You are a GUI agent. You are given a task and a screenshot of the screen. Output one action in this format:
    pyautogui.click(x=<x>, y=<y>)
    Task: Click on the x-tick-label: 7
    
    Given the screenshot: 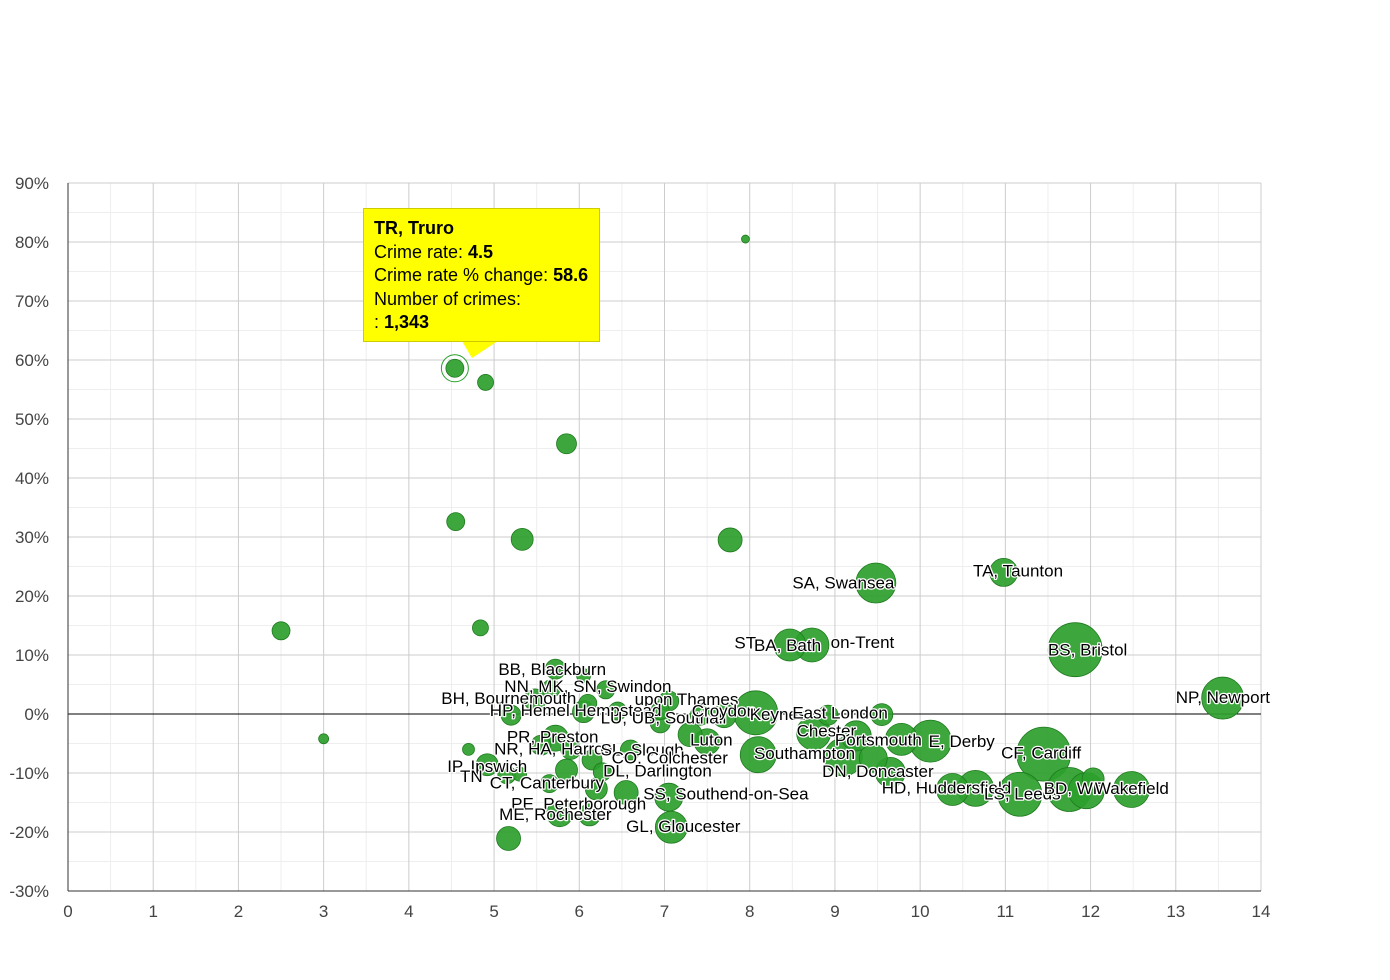 What is the action you would take?
    pyautogui.click(x=664, y=911)
    